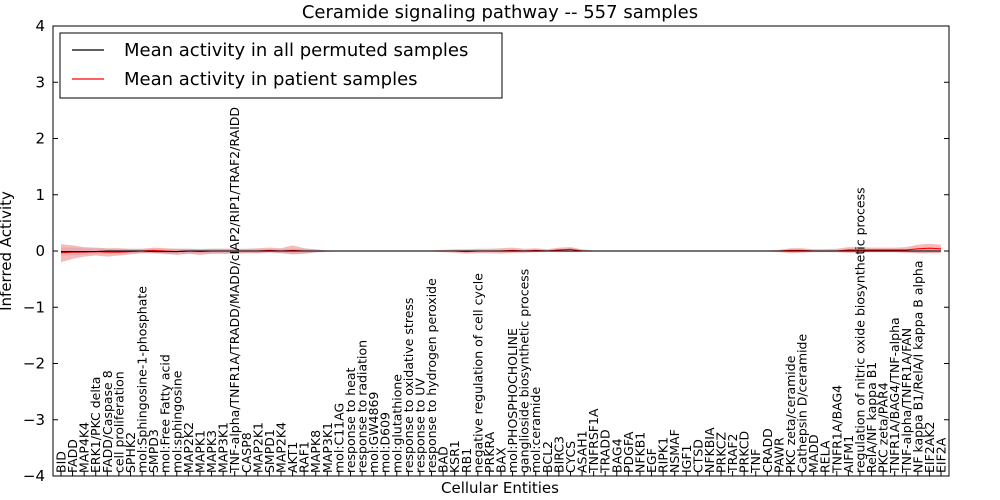  What do you see at coordinates (524, 371) in the screenshot?
I see `x-tick-label: ganglioside biosynthetic process` at bounding box center [524, 371].